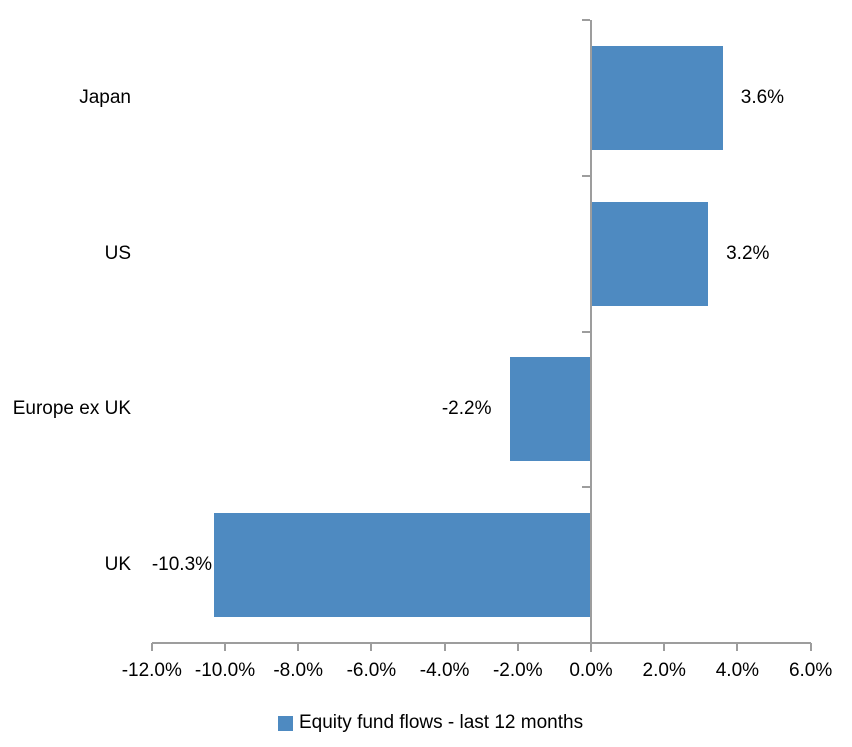 This screenshot has width=852, height=747. What do you see at coordinates (748, 253) in the screenshot?
I see `bar-value-label: 3.2%` at bounding box center [748, 253].